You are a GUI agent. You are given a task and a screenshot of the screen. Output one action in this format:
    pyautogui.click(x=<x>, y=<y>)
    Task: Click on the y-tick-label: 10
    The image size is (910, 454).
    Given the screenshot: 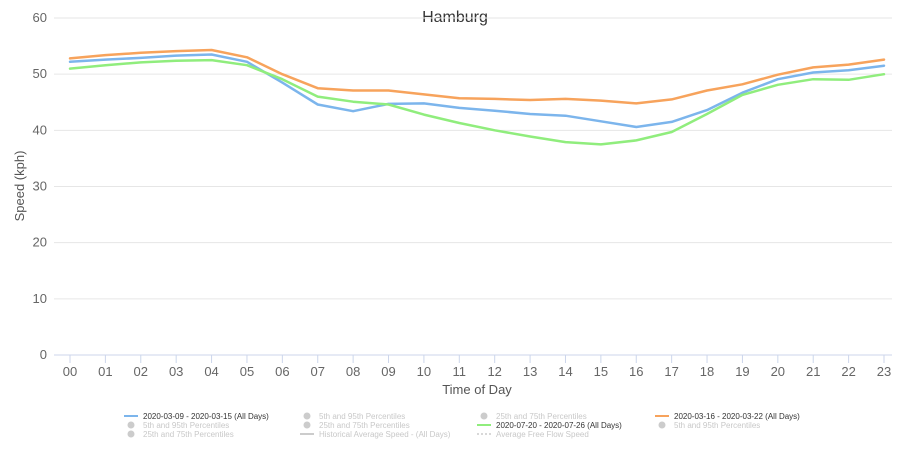 What is the action you would take?
    pyautogui.click(x=40, y=298)
    